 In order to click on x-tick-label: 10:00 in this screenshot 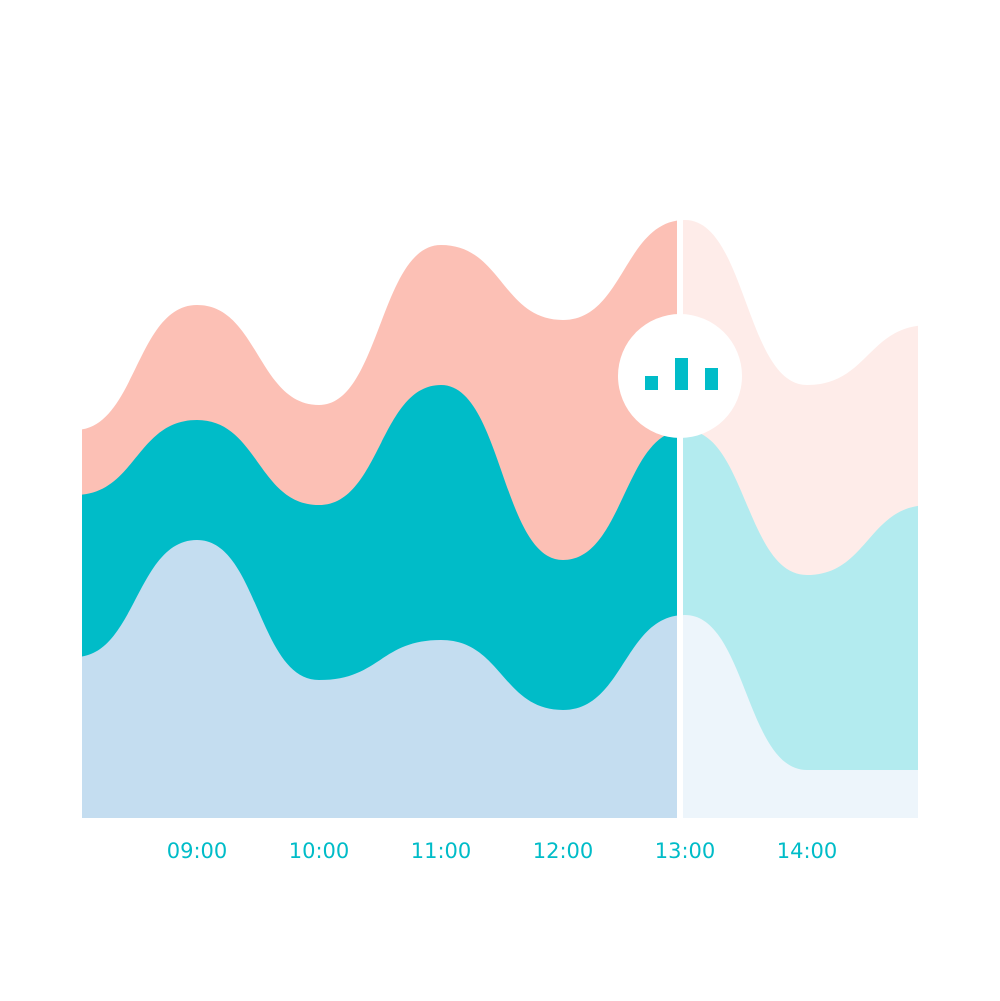, I will do `click(319, 851)`.